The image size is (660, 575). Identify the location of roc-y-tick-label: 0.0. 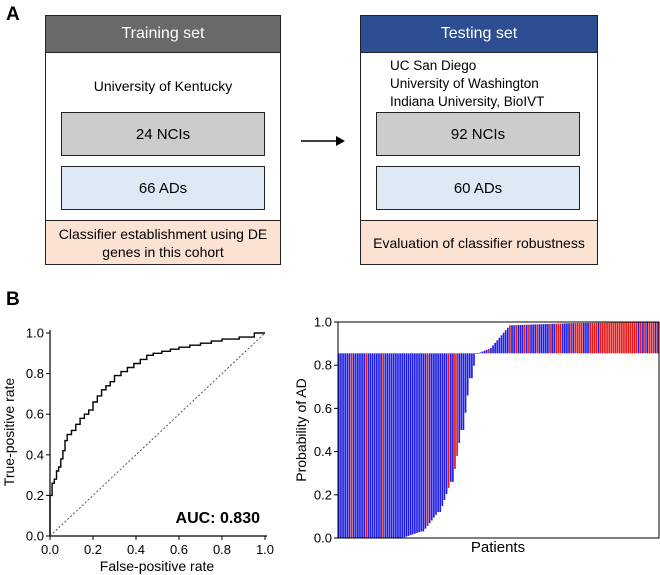
(35, 536).